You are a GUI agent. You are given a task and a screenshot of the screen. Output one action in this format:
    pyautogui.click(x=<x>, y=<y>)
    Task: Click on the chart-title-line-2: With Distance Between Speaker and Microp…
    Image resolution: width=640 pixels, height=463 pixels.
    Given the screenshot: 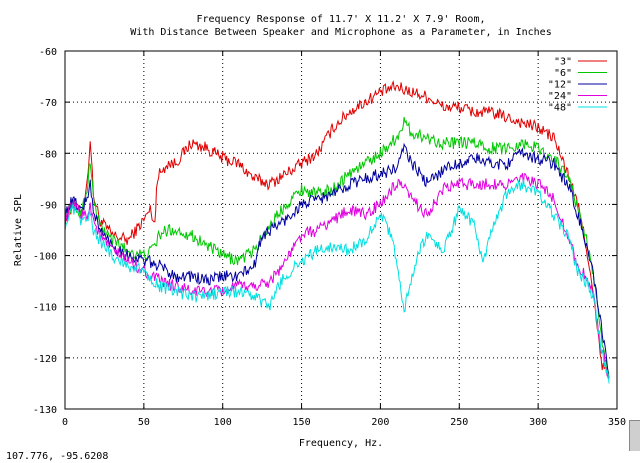 What is the action you would take?
    pyautogui.click(x=340, y=32)
    